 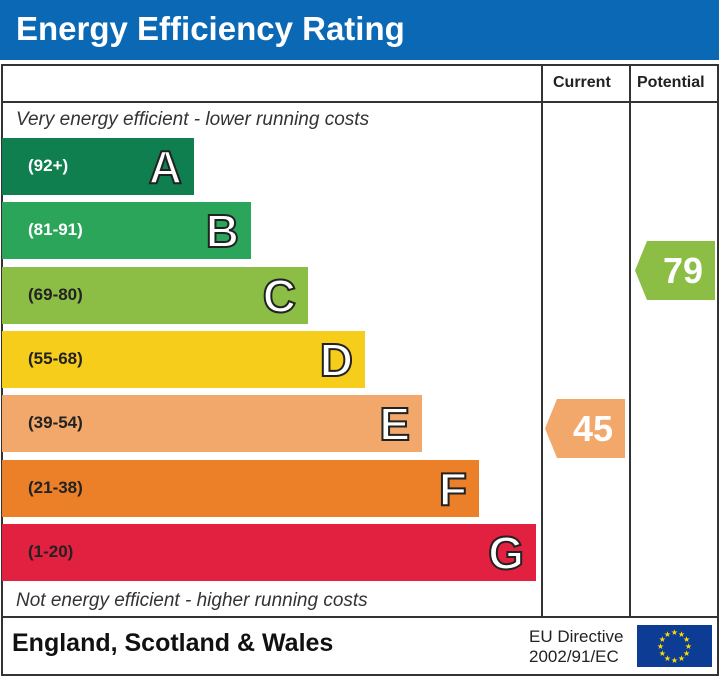 What do you see at coordinates (155, 295) in the screenshot?
I see `band-bar-c: (69-80) C` at bounding box center [155, 295].